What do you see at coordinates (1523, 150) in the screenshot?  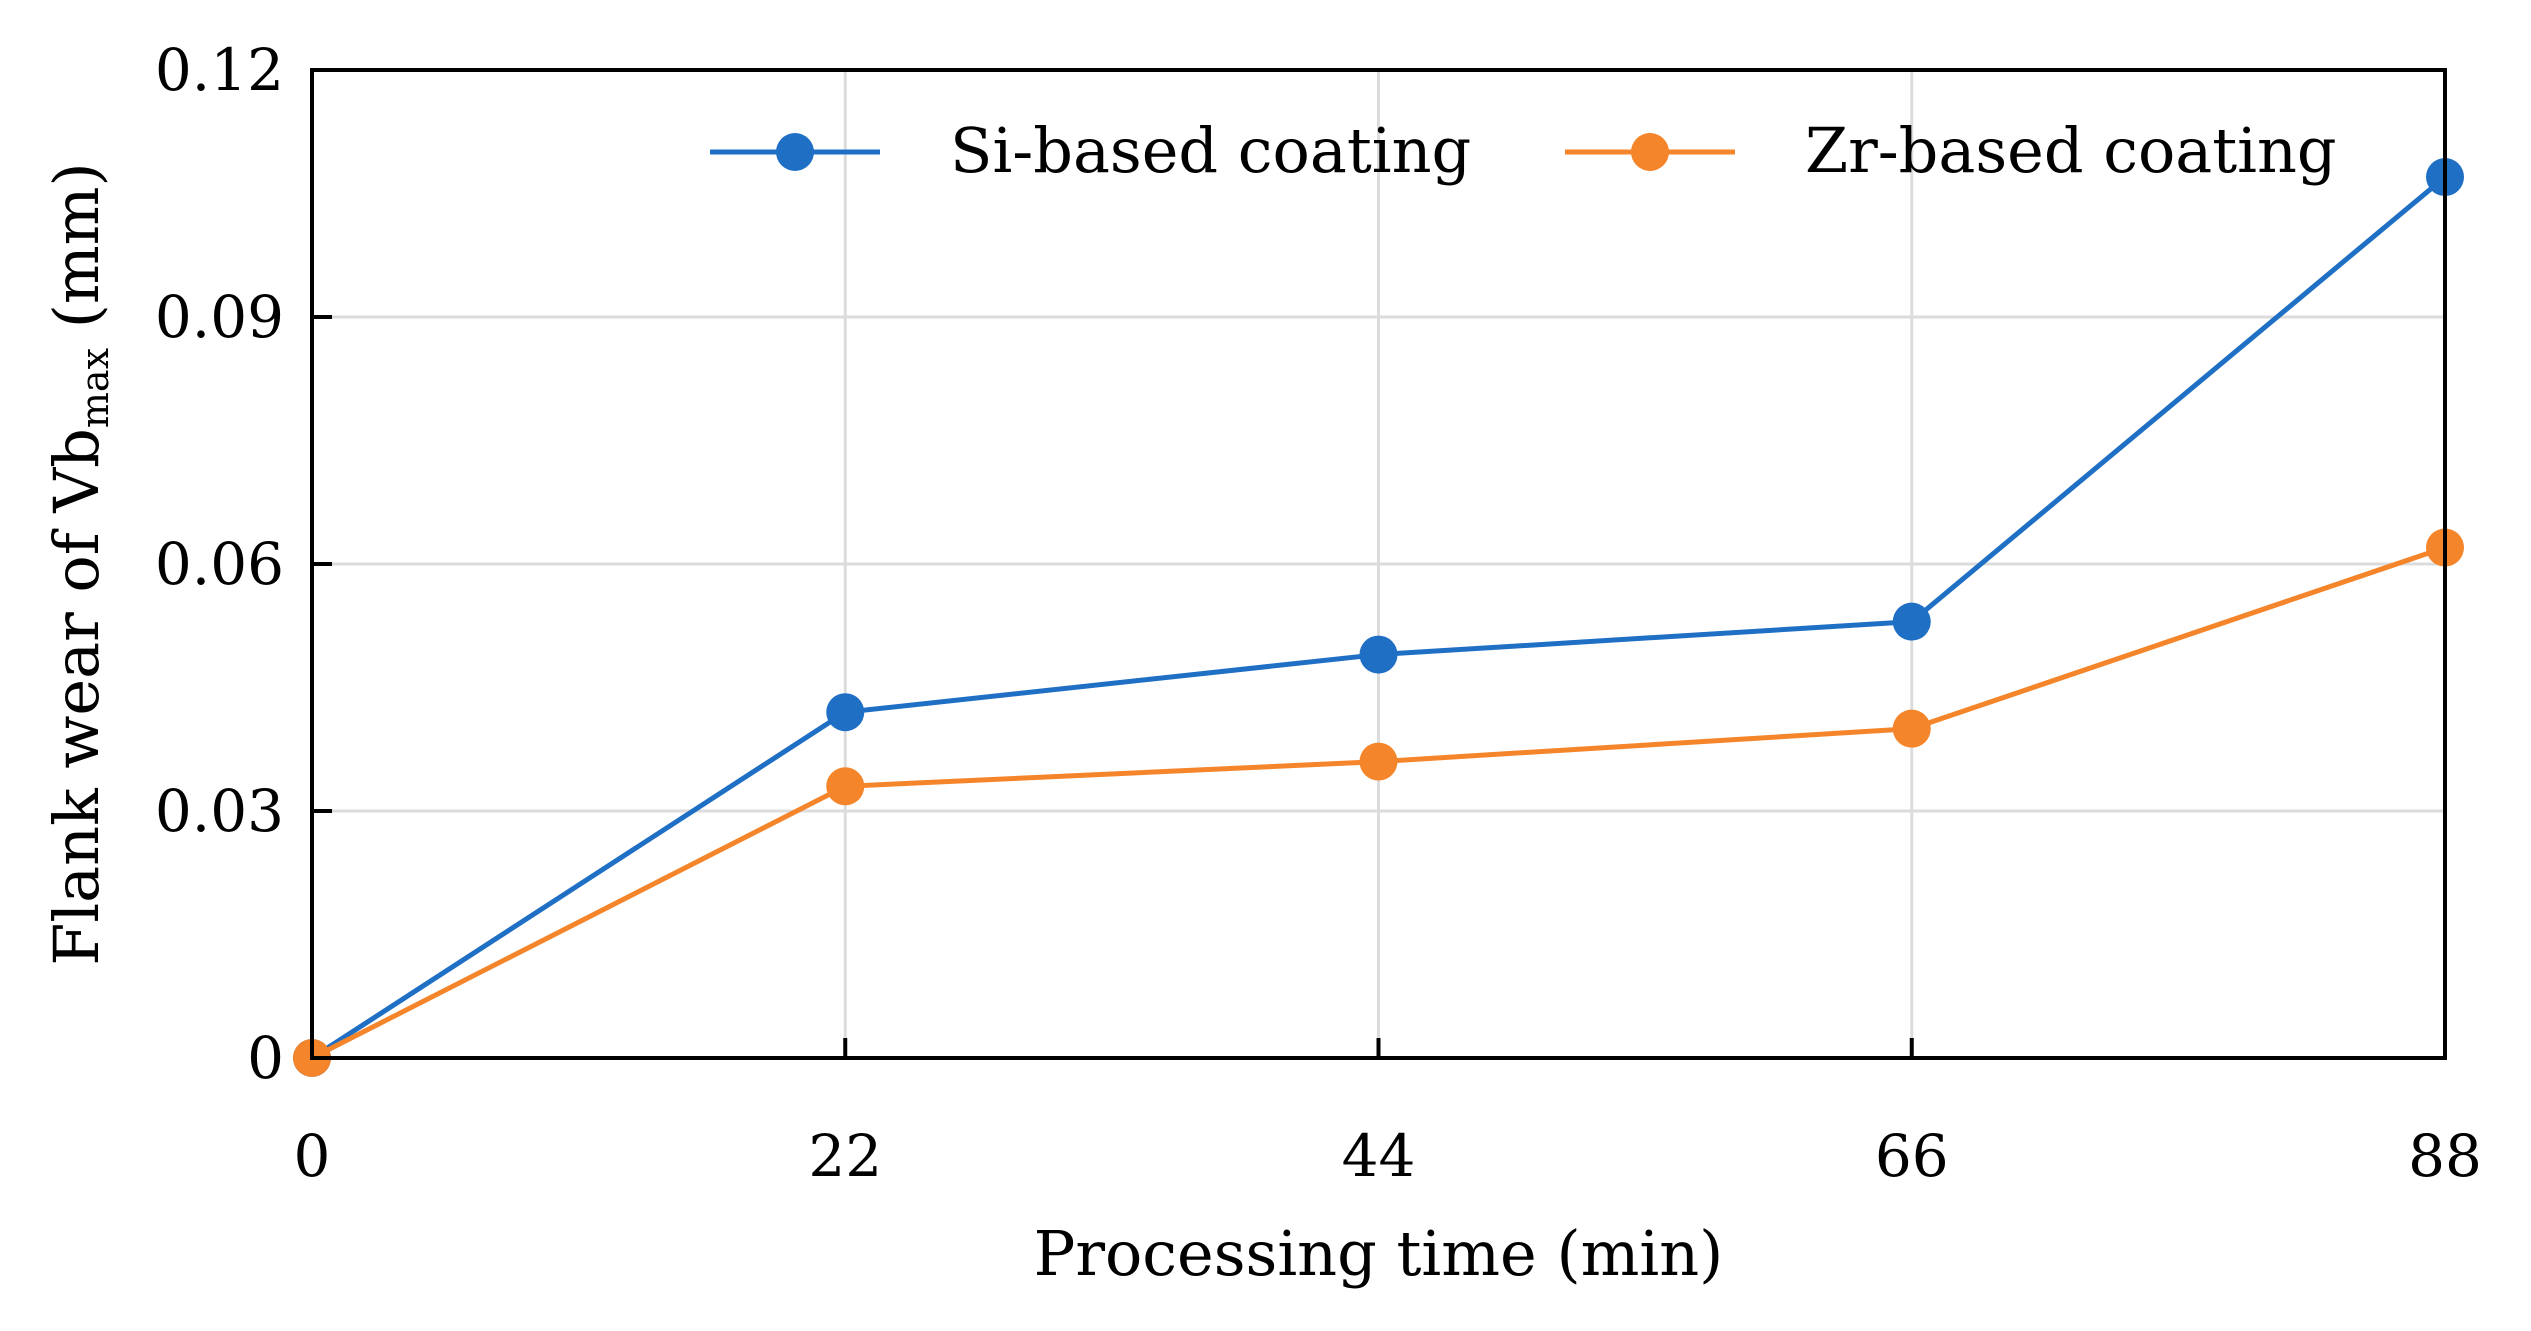 I see `legend: Si-based coating Zr-based coating` at bounding box center [1523, 150].